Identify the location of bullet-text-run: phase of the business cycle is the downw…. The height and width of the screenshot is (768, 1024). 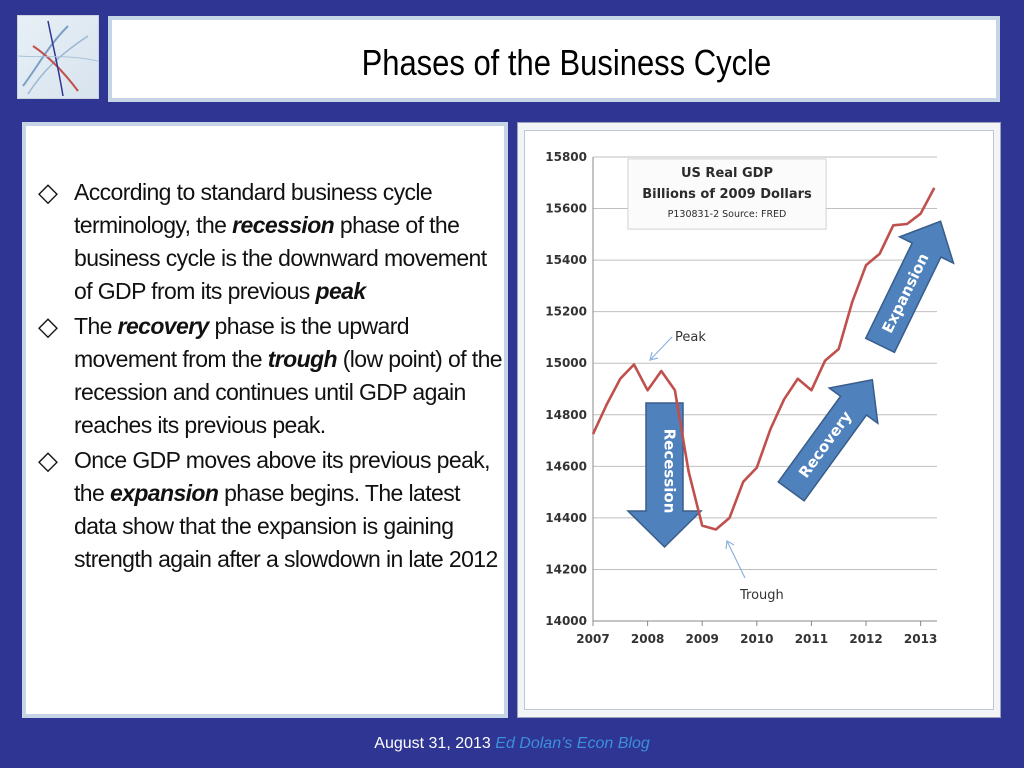
(280, 258).